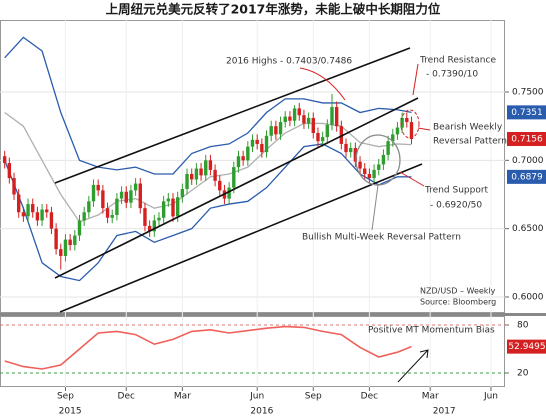 The image size is (546, 419). Describe the element at coordinates (289, 62) in the screenshot. I see `annotation: 2016 Highs - 0.7403/0.7486` at that location.